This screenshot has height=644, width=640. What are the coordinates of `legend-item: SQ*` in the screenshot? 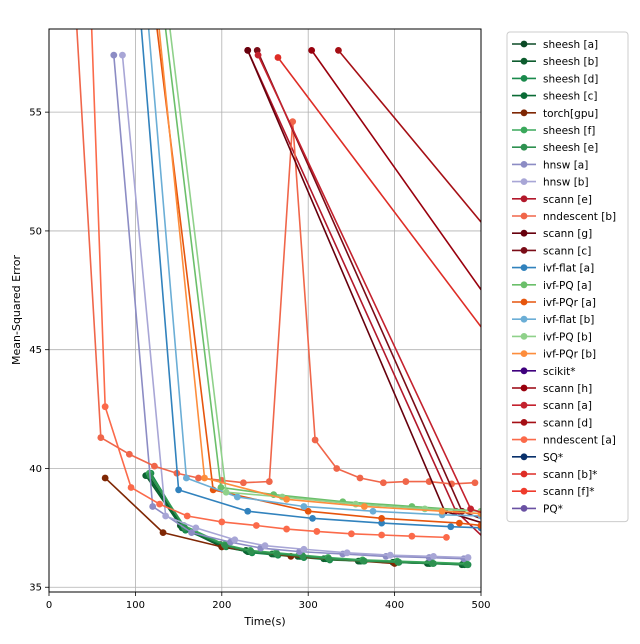 It's located at (537, 458).